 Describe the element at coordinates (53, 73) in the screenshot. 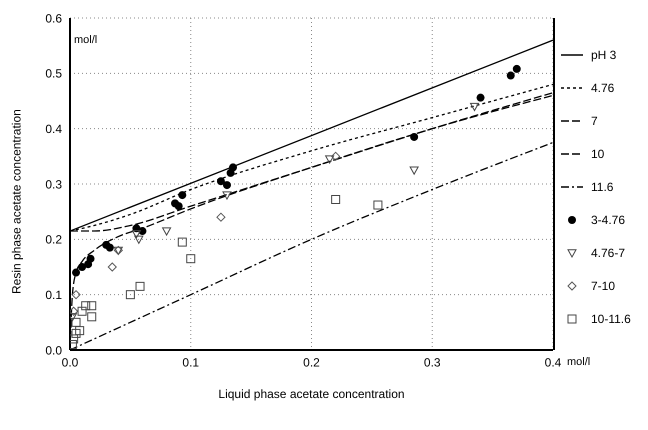

I see `y-tick-label: 0.5` at that location.